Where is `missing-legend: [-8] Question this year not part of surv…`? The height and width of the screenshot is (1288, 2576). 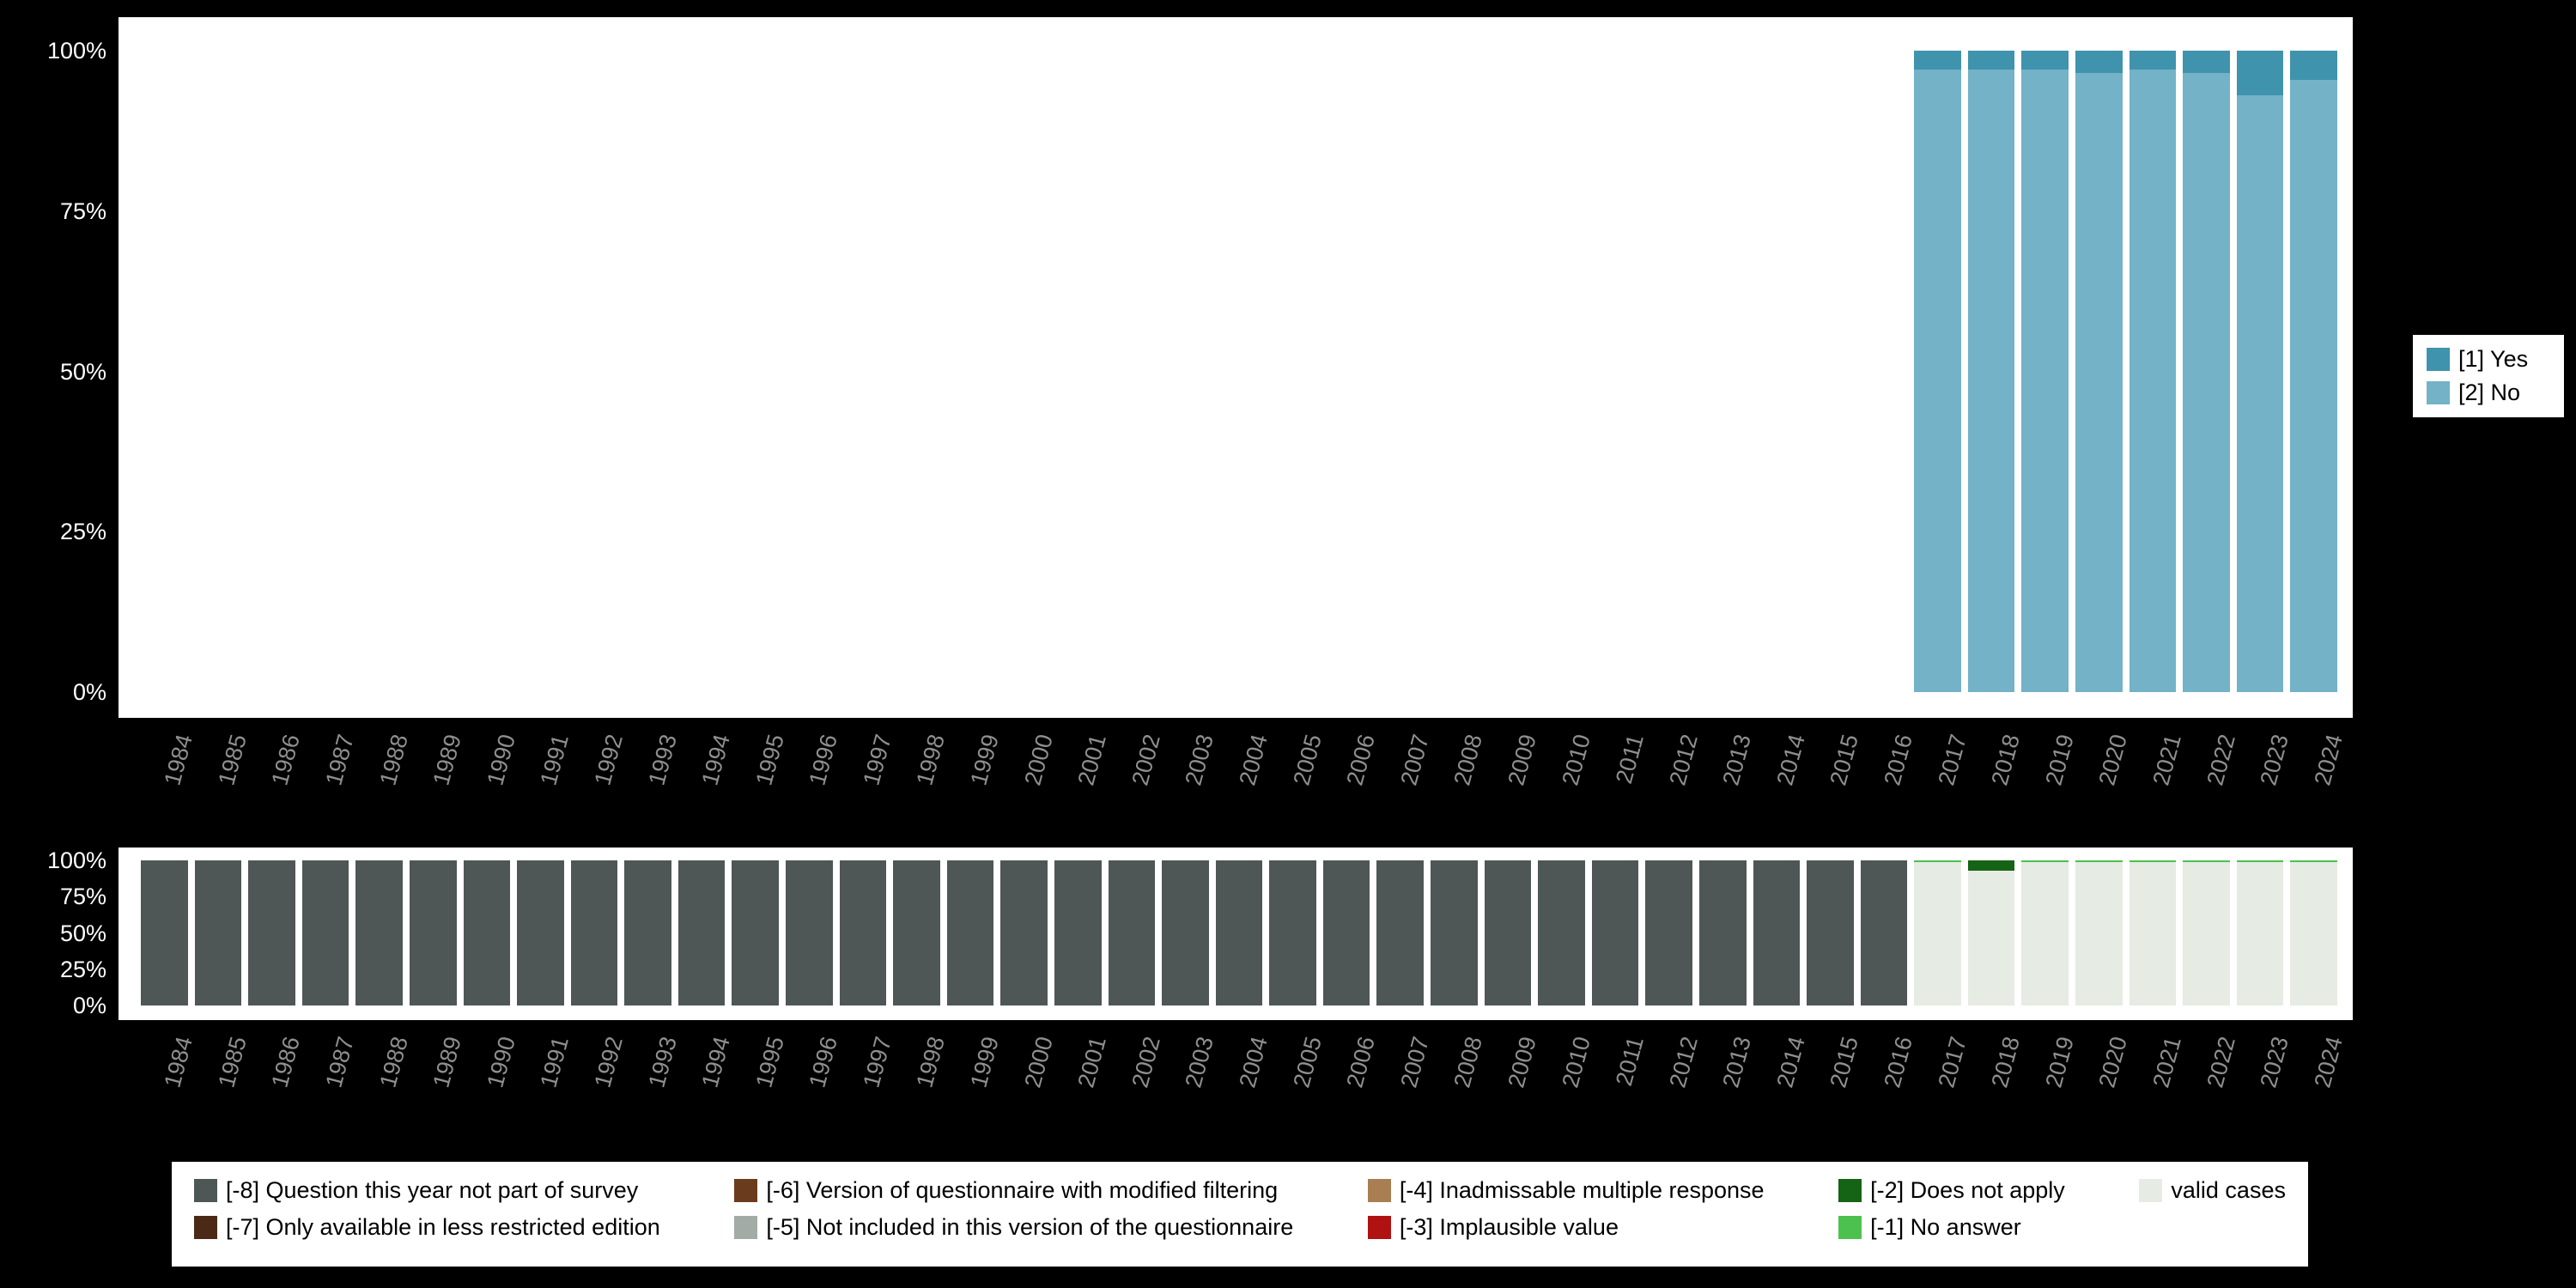 missing-legend: [-8] Question this year not part of surv… is located at coordinates (1240, 1214).